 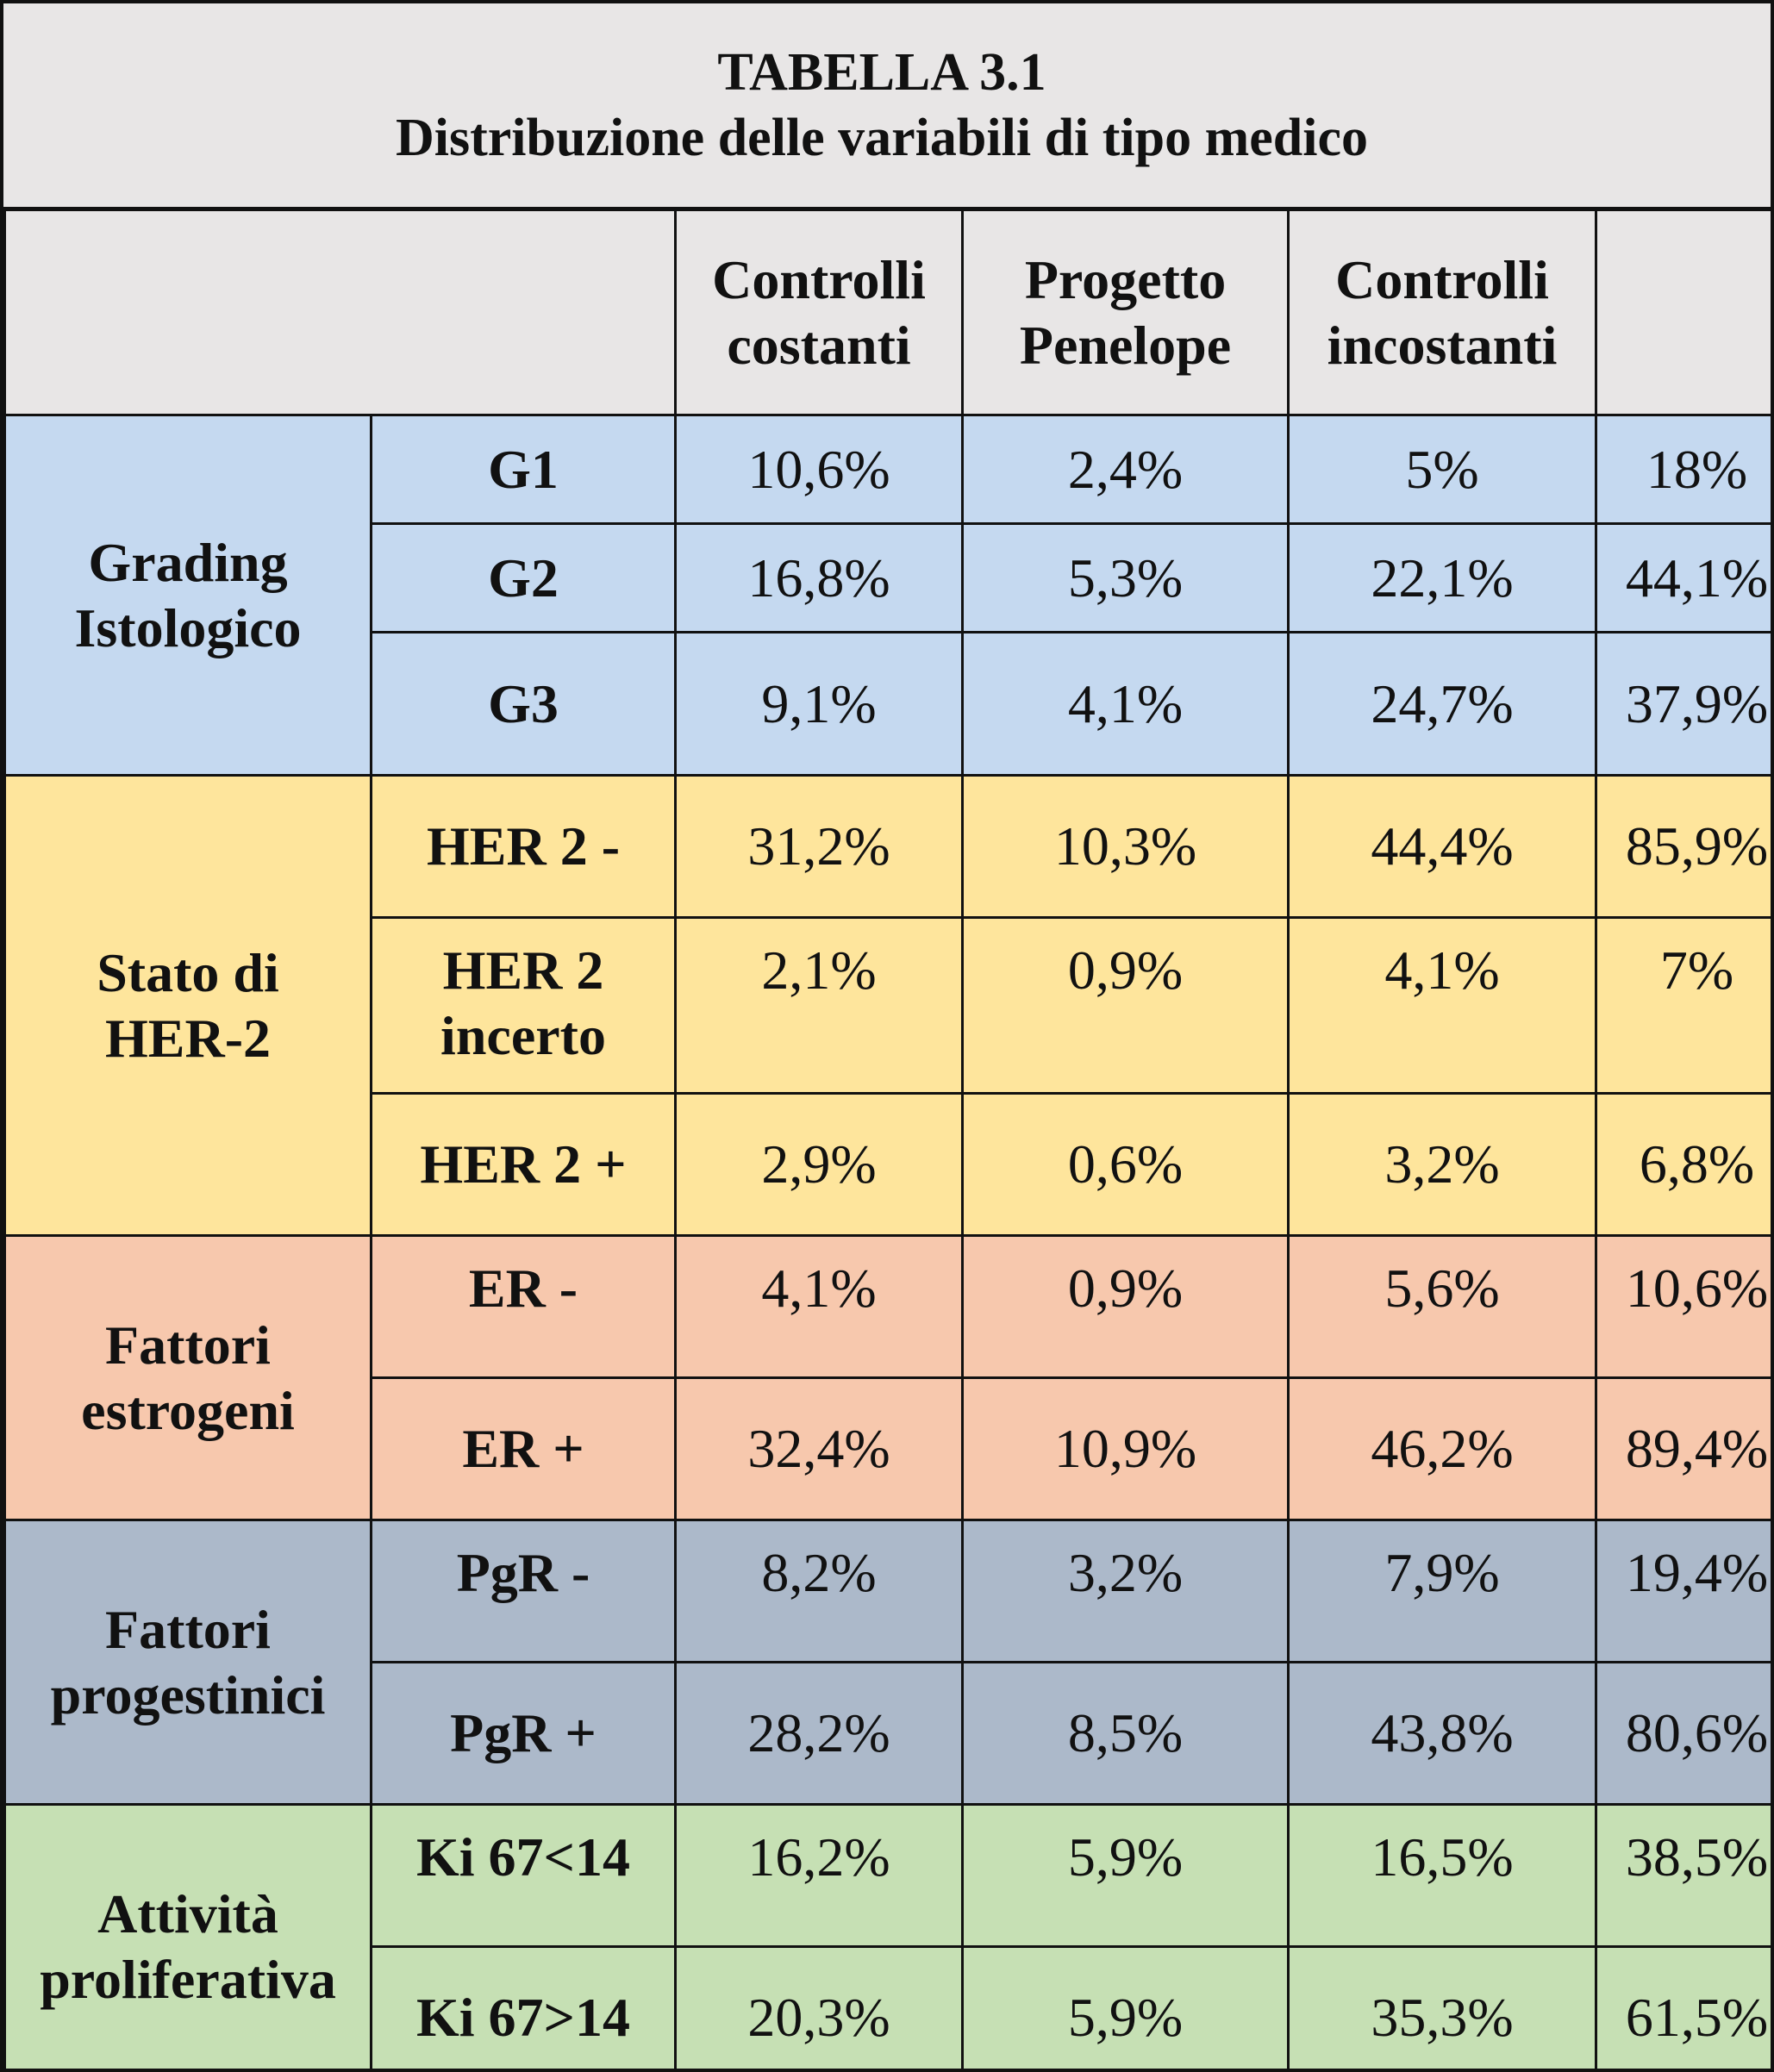 I want to click on value-cell: 8,2%, so click(x=819, y=1591).